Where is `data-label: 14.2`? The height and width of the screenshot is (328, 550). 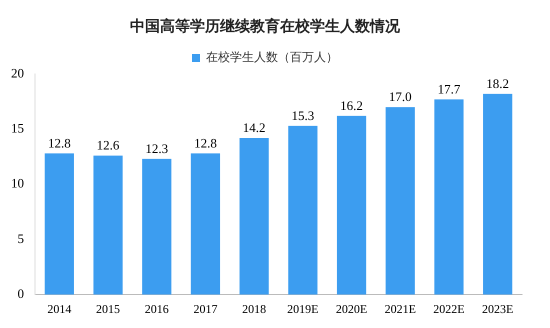
data-label: 14.2 is located at coordinates (254, 127).